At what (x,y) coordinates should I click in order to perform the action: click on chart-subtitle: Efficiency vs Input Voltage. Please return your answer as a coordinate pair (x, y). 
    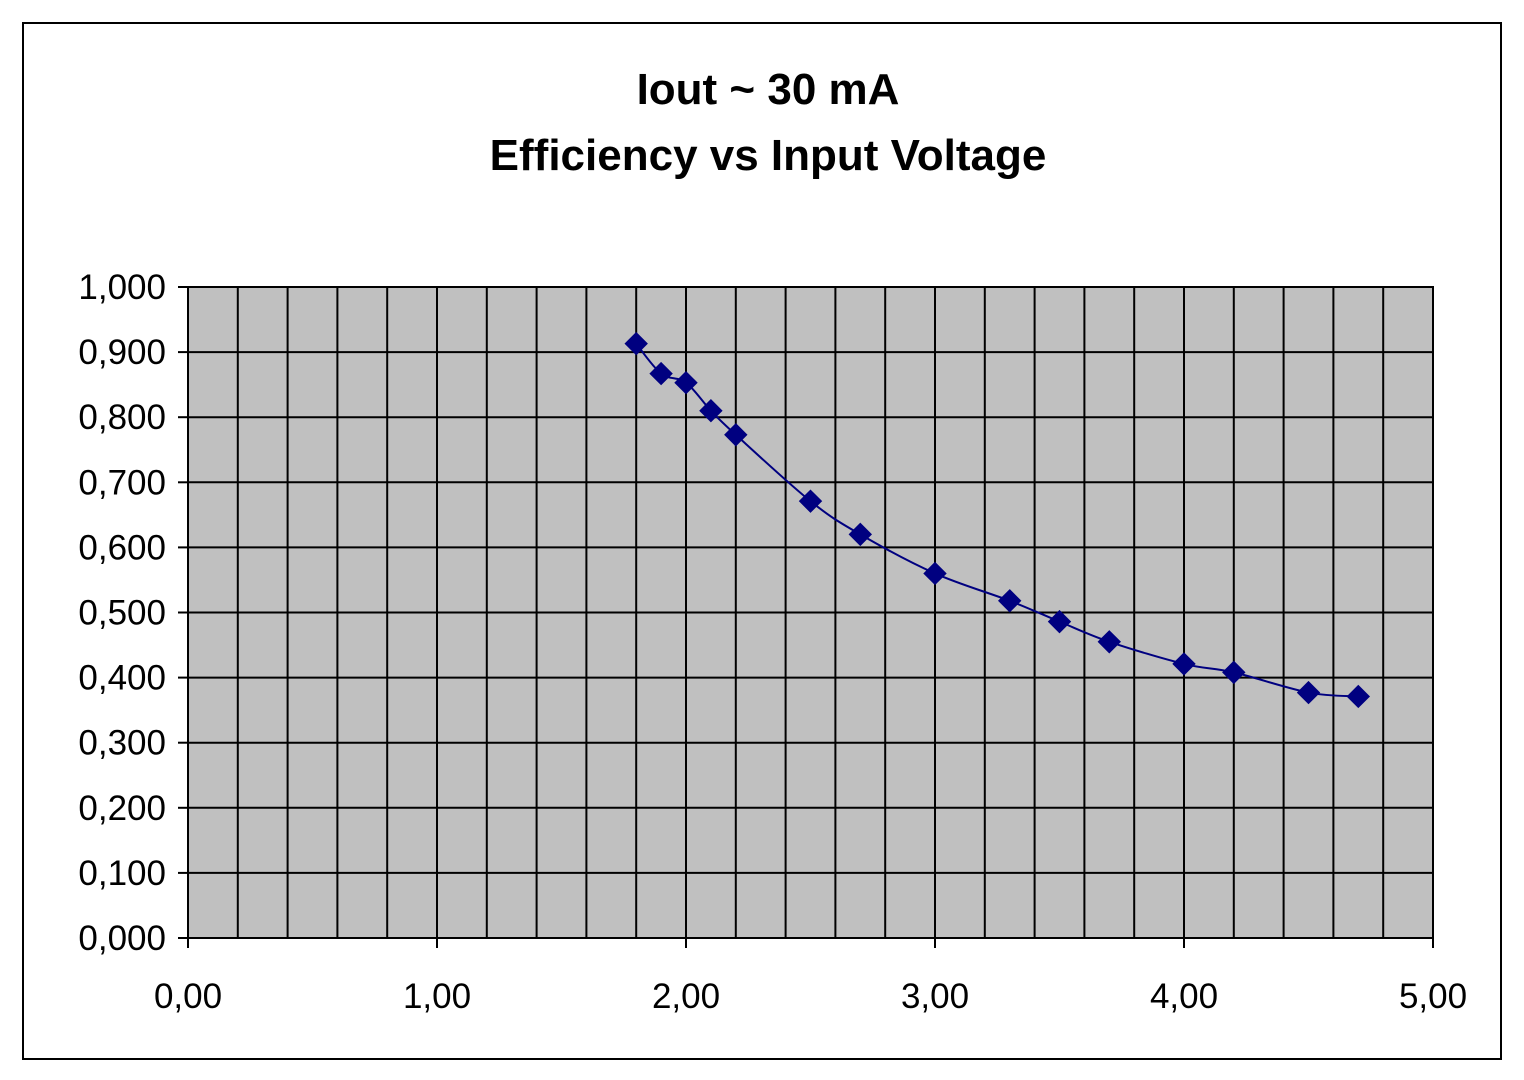
    Looking at the image, I should click on (768, 155).